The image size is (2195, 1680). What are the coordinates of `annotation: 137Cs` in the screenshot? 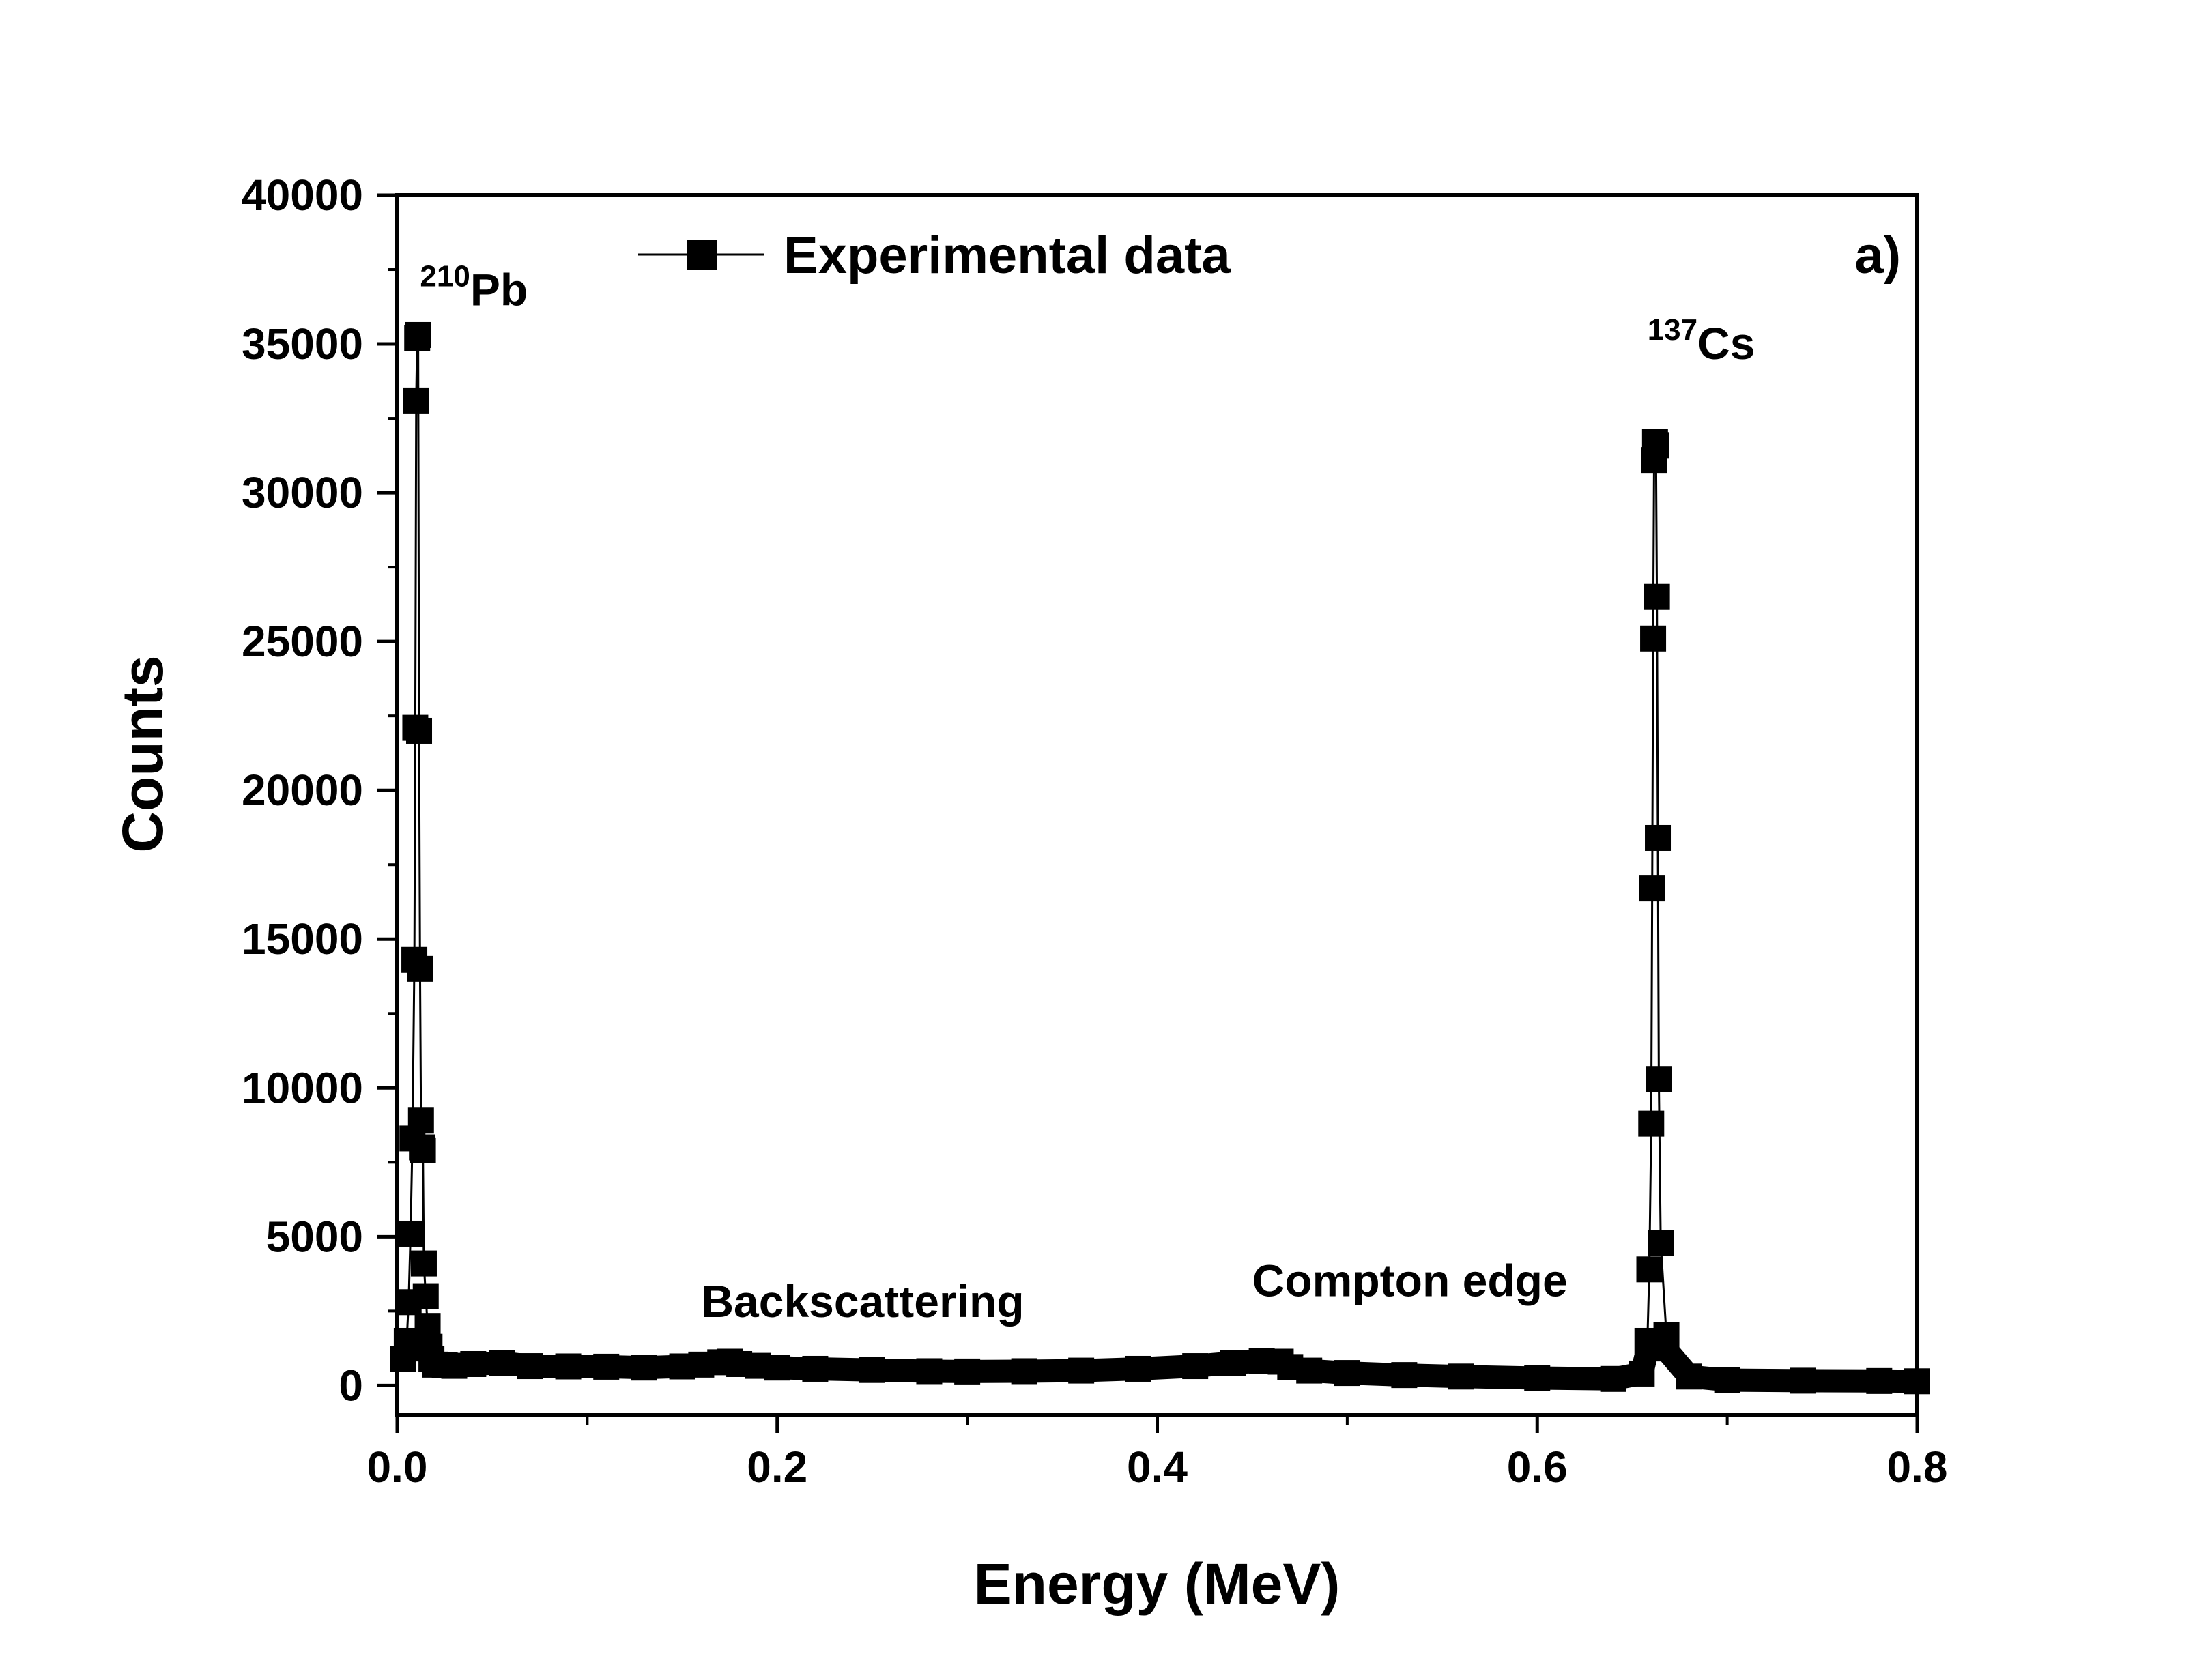 It's located at (1702, 340).